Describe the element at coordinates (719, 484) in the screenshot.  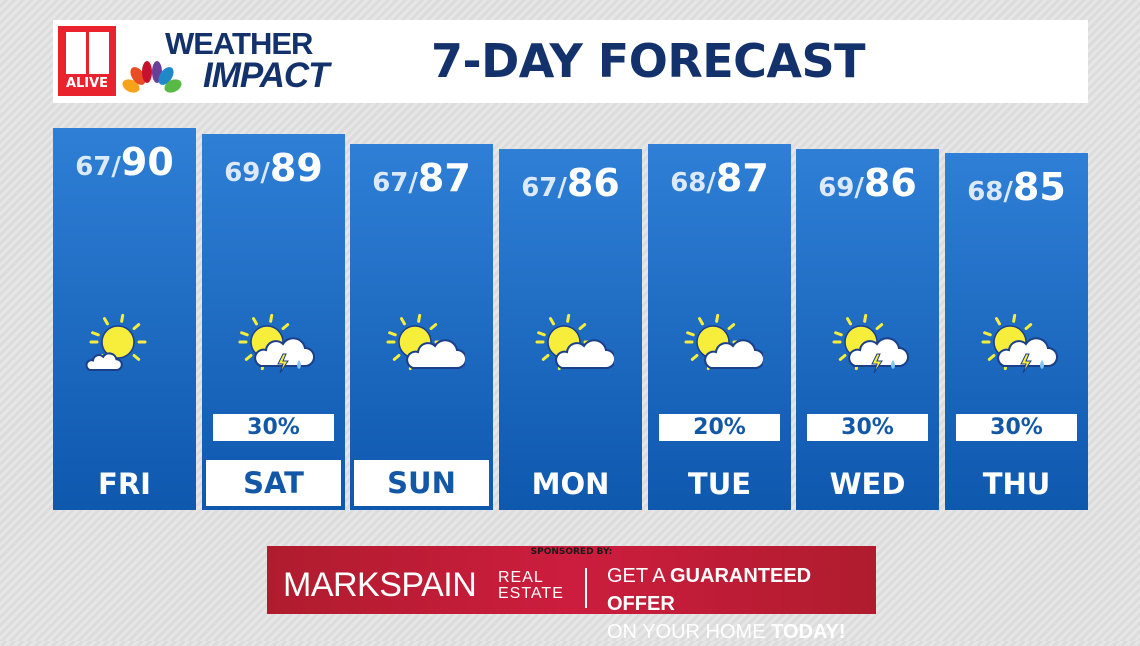
I see `day-label: TUE` at that location.